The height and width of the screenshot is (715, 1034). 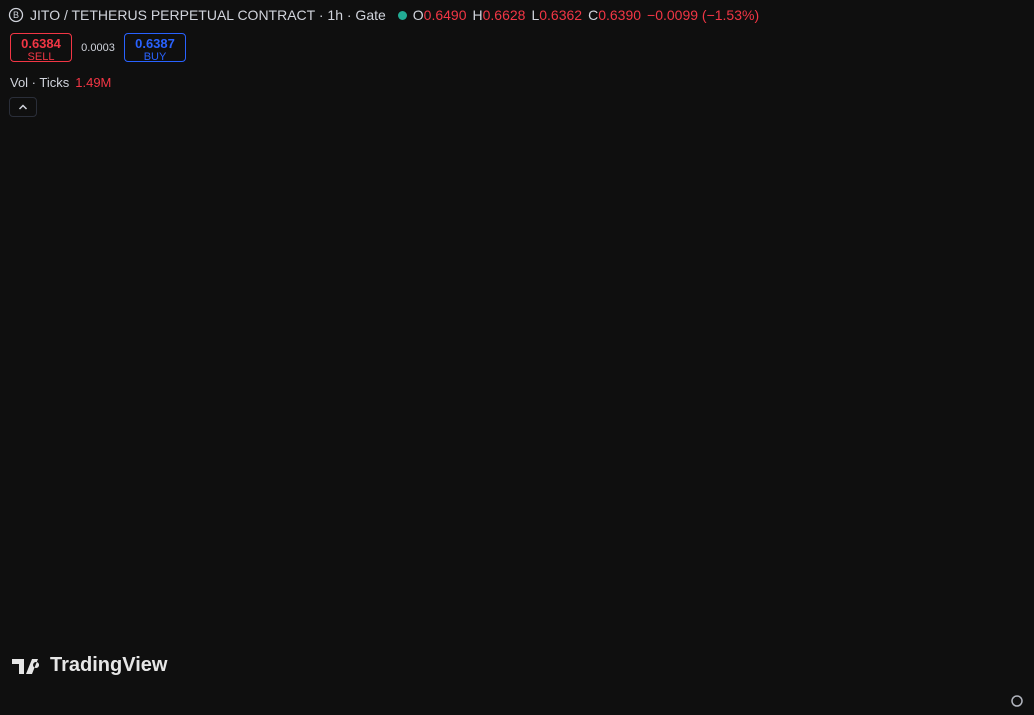 I want to click on sell-price: 0.6384, so click(x=41, y=43).